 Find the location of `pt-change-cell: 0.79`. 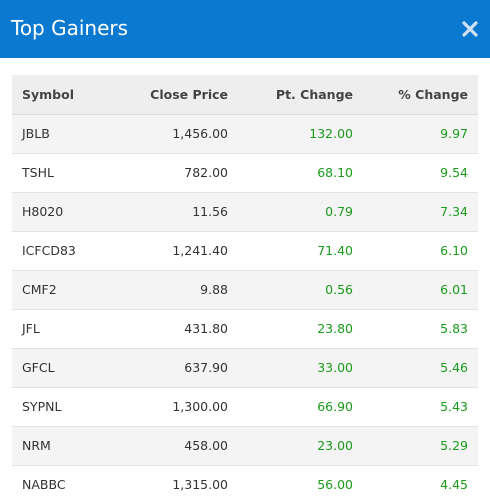

pt-change-cell: 0.79 is located at coordinates (300, 212).